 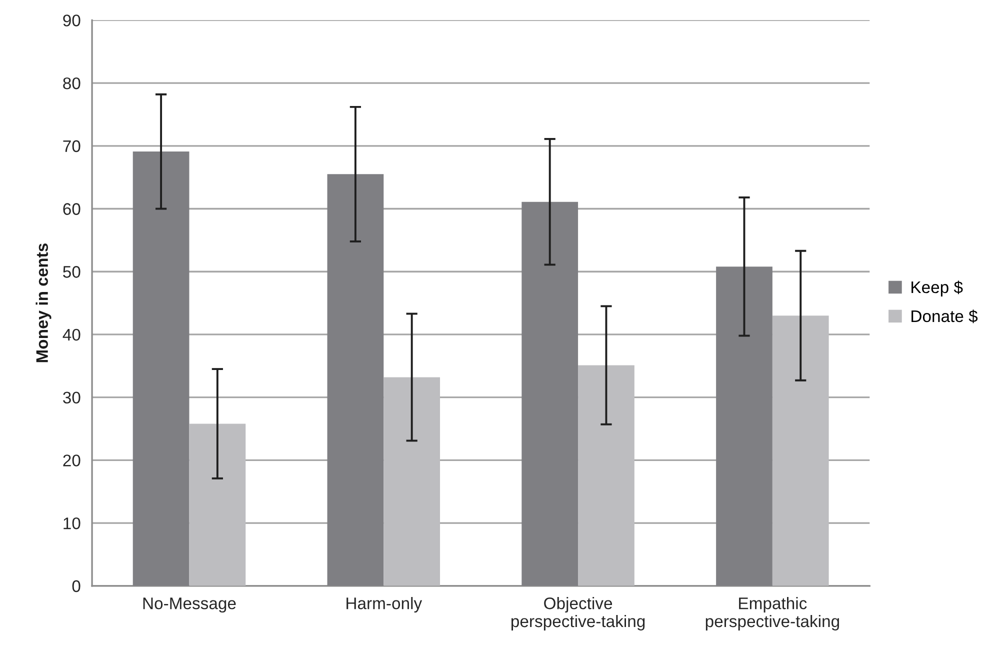 I want to click on y-tick-label: 10, so click(x=72, y=523).